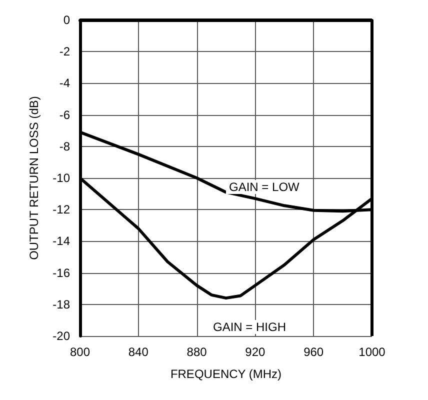  Describe the element at coordinates (138, 352) in the screenshot. I see `x-tick-label: 840` at that location.